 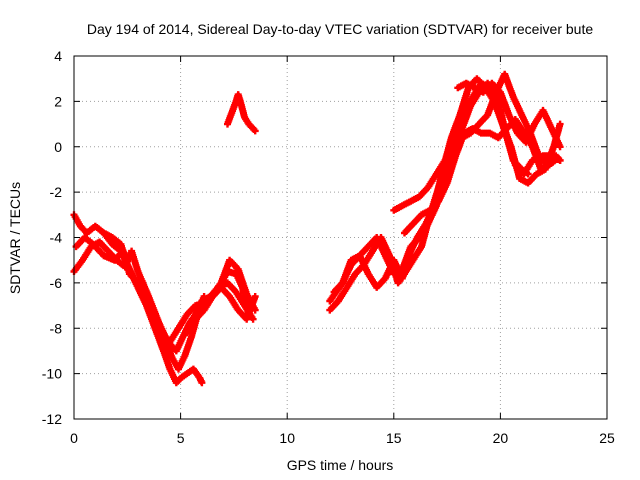 What do you see at coordinates (58, 147) in the screenshot?
I see `y-tick-label: 0` at bounding box center [58, 147].